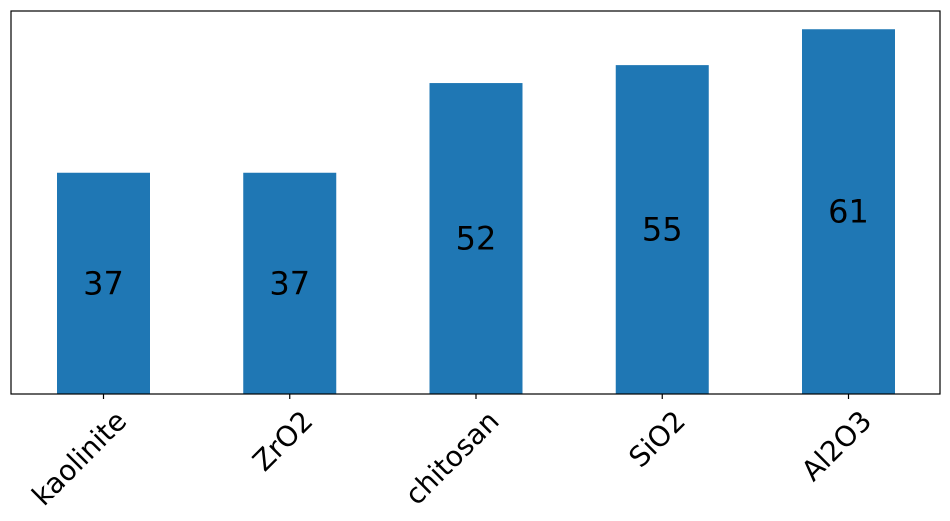  I want to click on x-ticks-layer, so click(476, 396).